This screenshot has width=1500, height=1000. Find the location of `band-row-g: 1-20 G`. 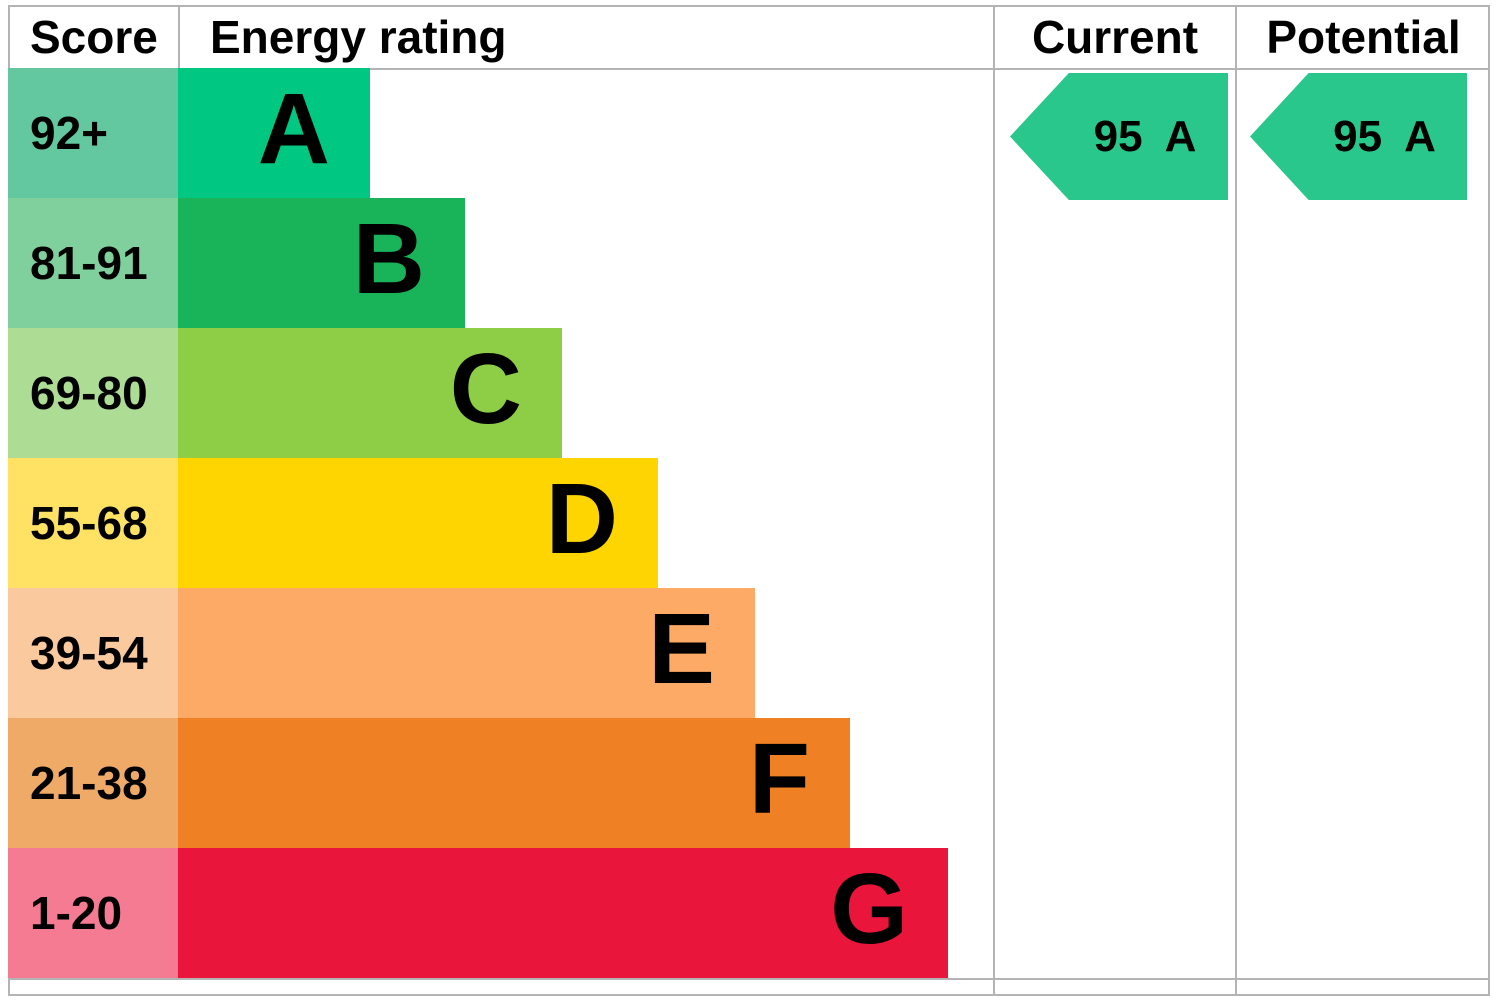

band-row-g: 1-20 G is located at coordinates (749, 913).